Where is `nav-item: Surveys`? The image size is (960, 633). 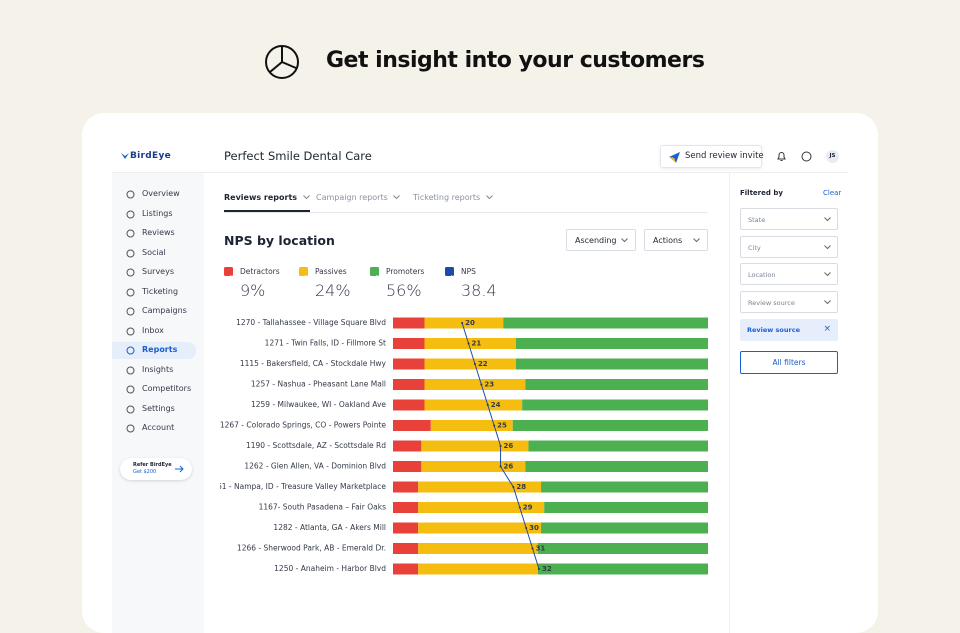
nav-item: Surveys is located at coordinates (154, 272).